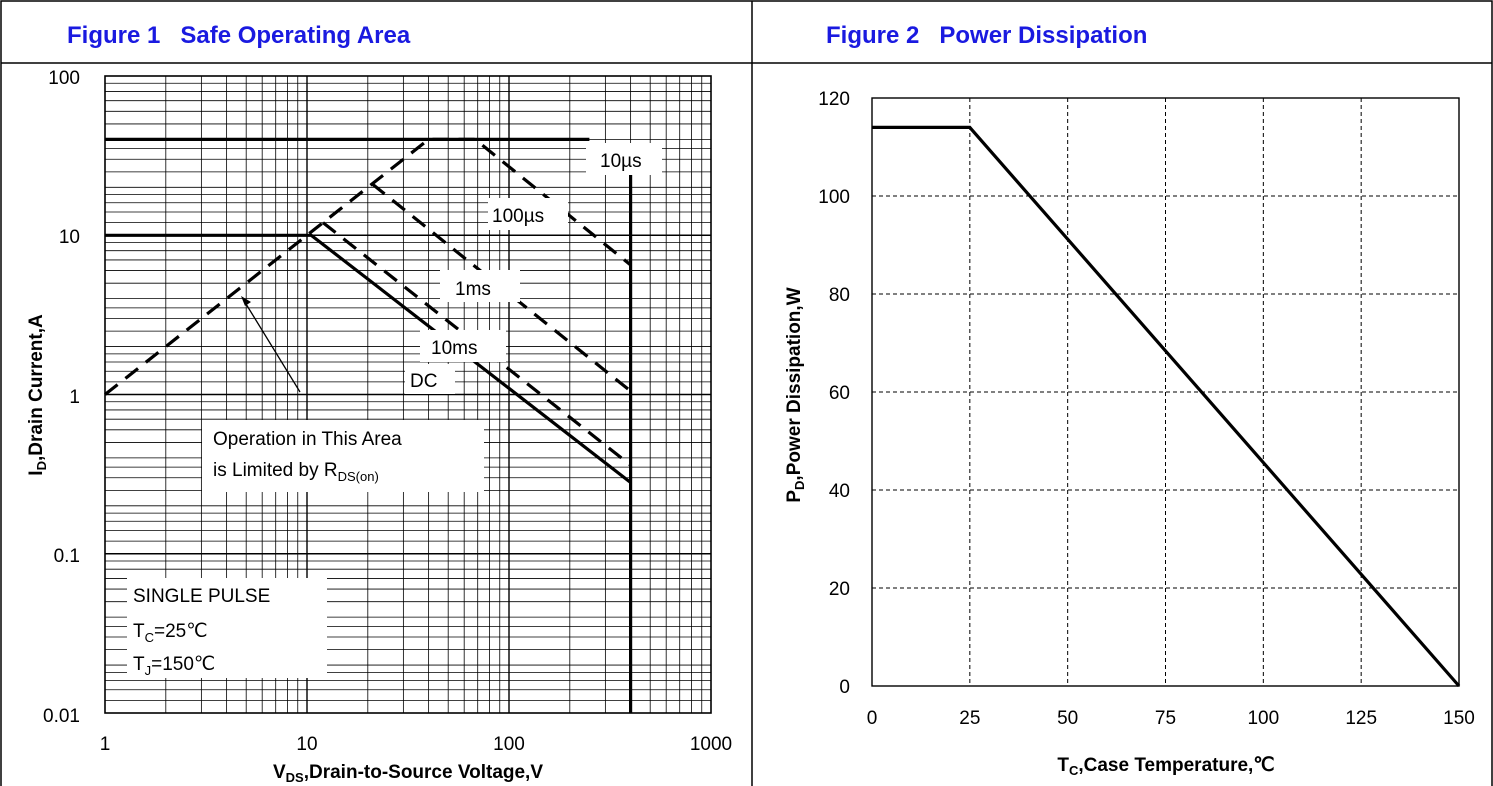  What do you see at coordinates (105, 744) in the screenshot?
I see `f1-xtick-1: 1` at bounding box center [105, 744].